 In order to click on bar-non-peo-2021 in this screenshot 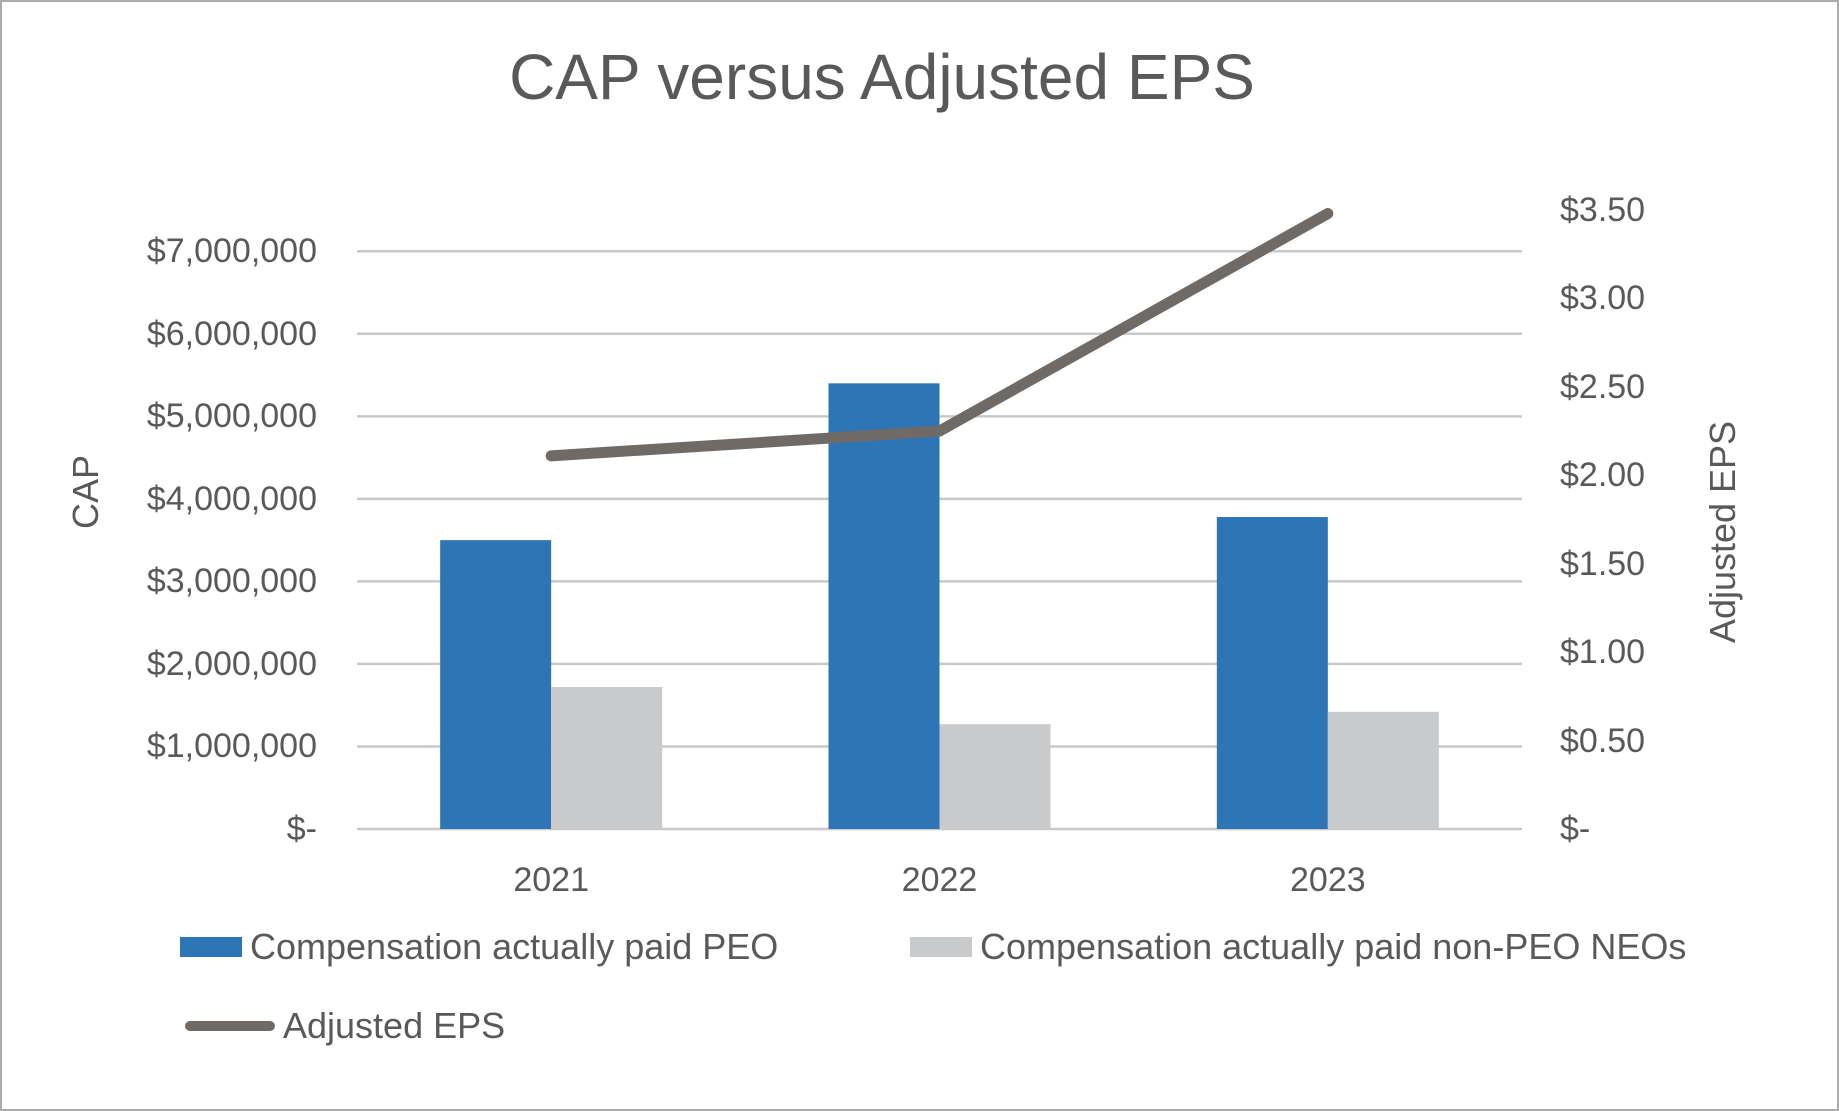, I will do `click(607, 758)`.